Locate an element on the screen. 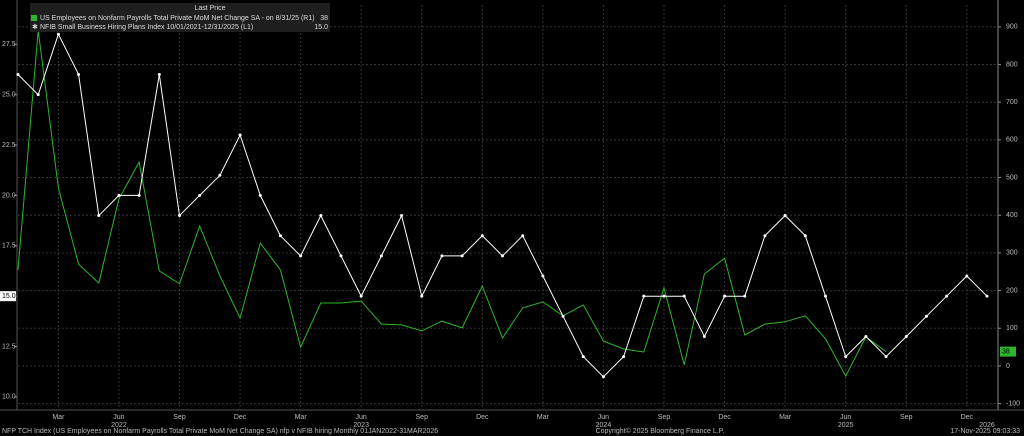 Image resolution: width=1024 pixels, height=436 pixels. last-value-label: 38 is located at coordinates (1006, 351).